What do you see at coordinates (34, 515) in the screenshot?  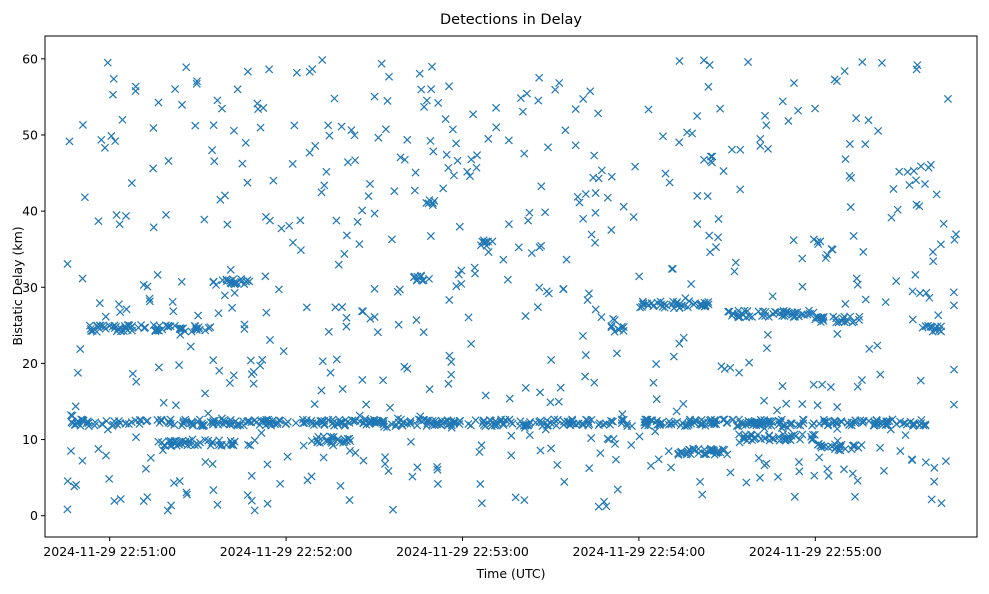 I see `y-tick-label: 0` at bounding box center [34, 515].